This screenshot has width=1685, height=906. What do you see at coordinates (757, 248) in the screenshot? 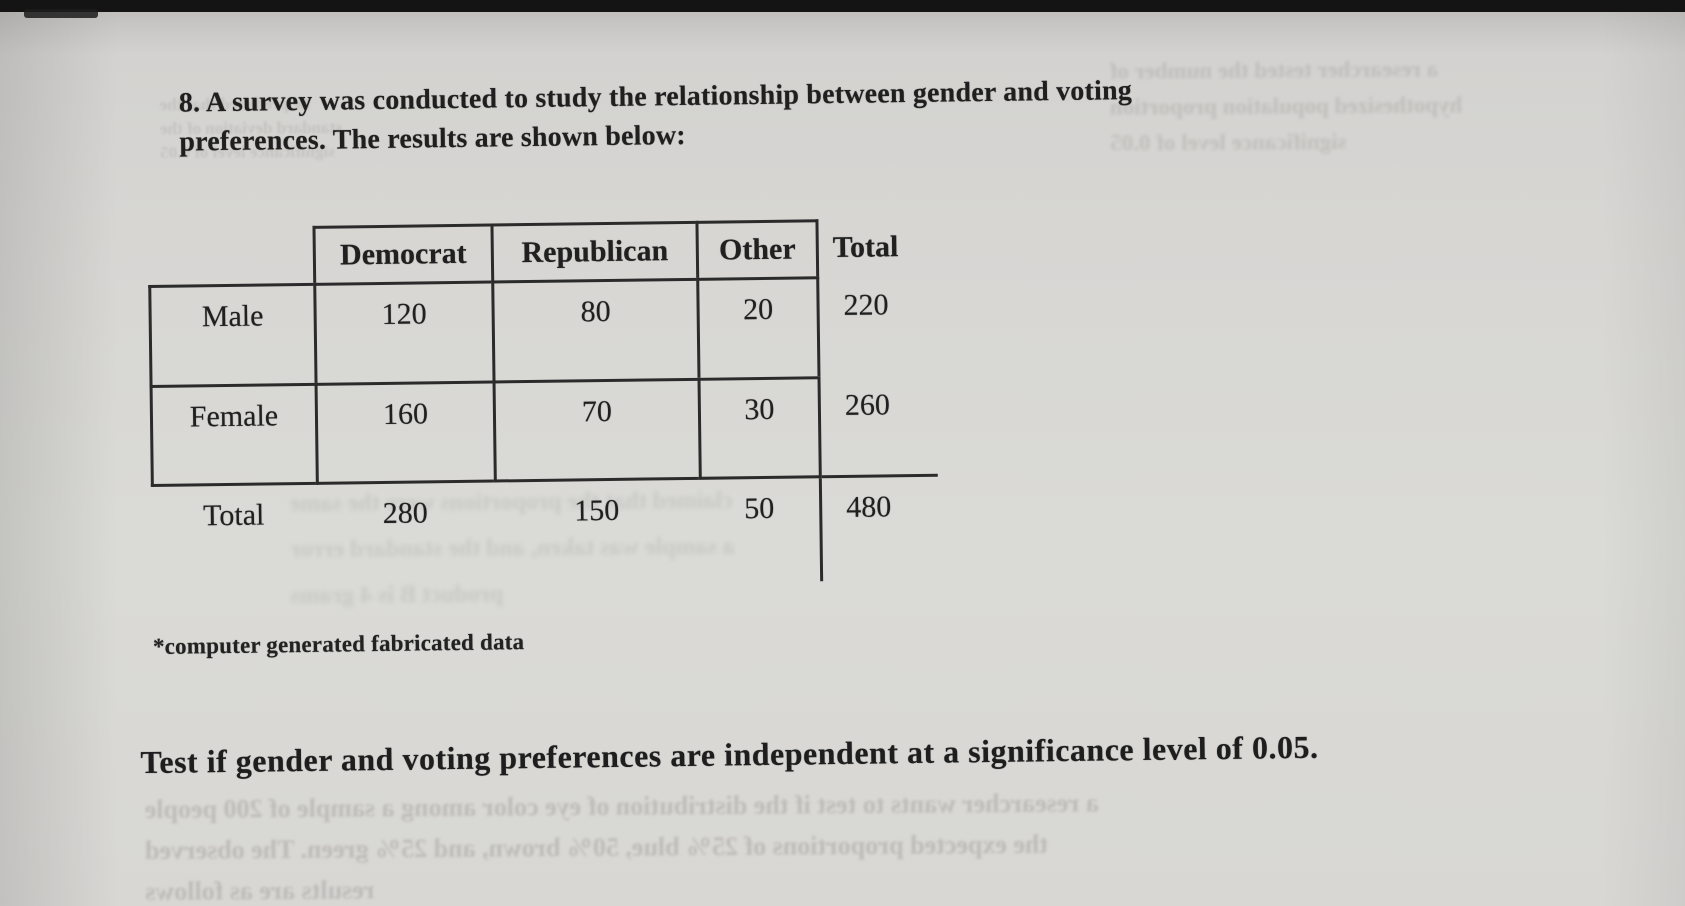
I see `table-header-other: Other` at bounding box center [757, 248].